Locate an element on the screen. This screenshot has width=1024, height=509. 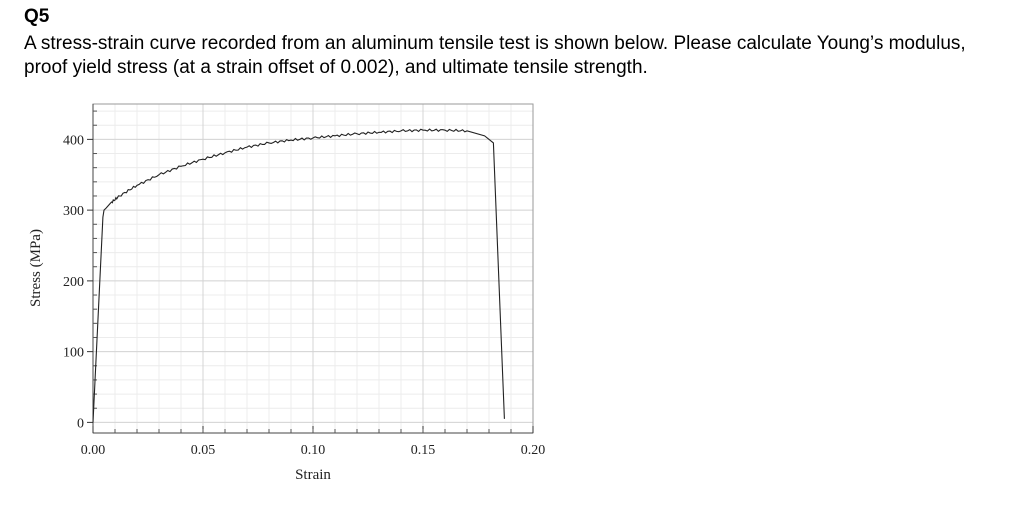
x-tick-label: 0.15 is located at coordinates (423, 450).